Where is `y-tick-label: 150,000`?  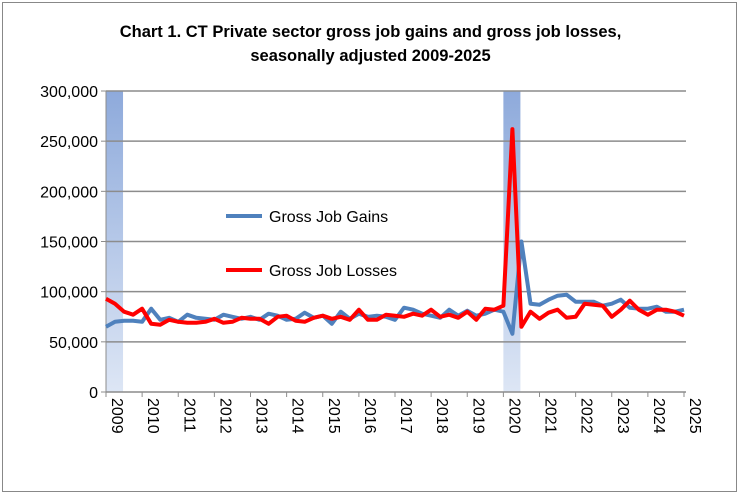 y-tick-label: 150,000 is located at coordinates (69, 243).